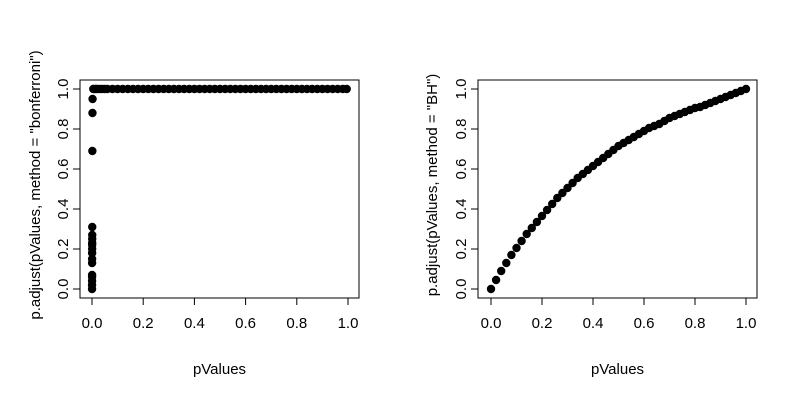  I want to click on y-axis-label: p.adjust(pValues, method = "bonferroni"), so click(35, 184).